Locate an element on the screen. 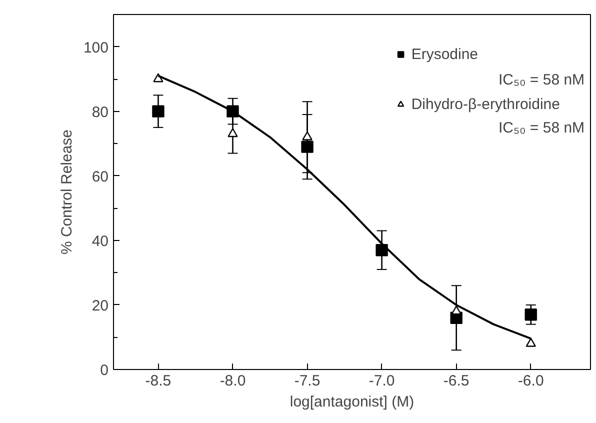  x-tick-label: -6.5 is located at coordinates (456, 381).